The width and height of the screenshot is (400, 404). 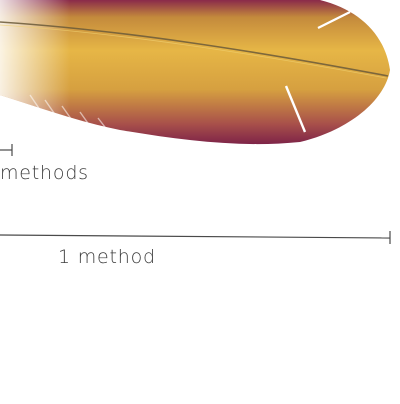 I want to click on feather-barbs, so click(x=74, y=119).